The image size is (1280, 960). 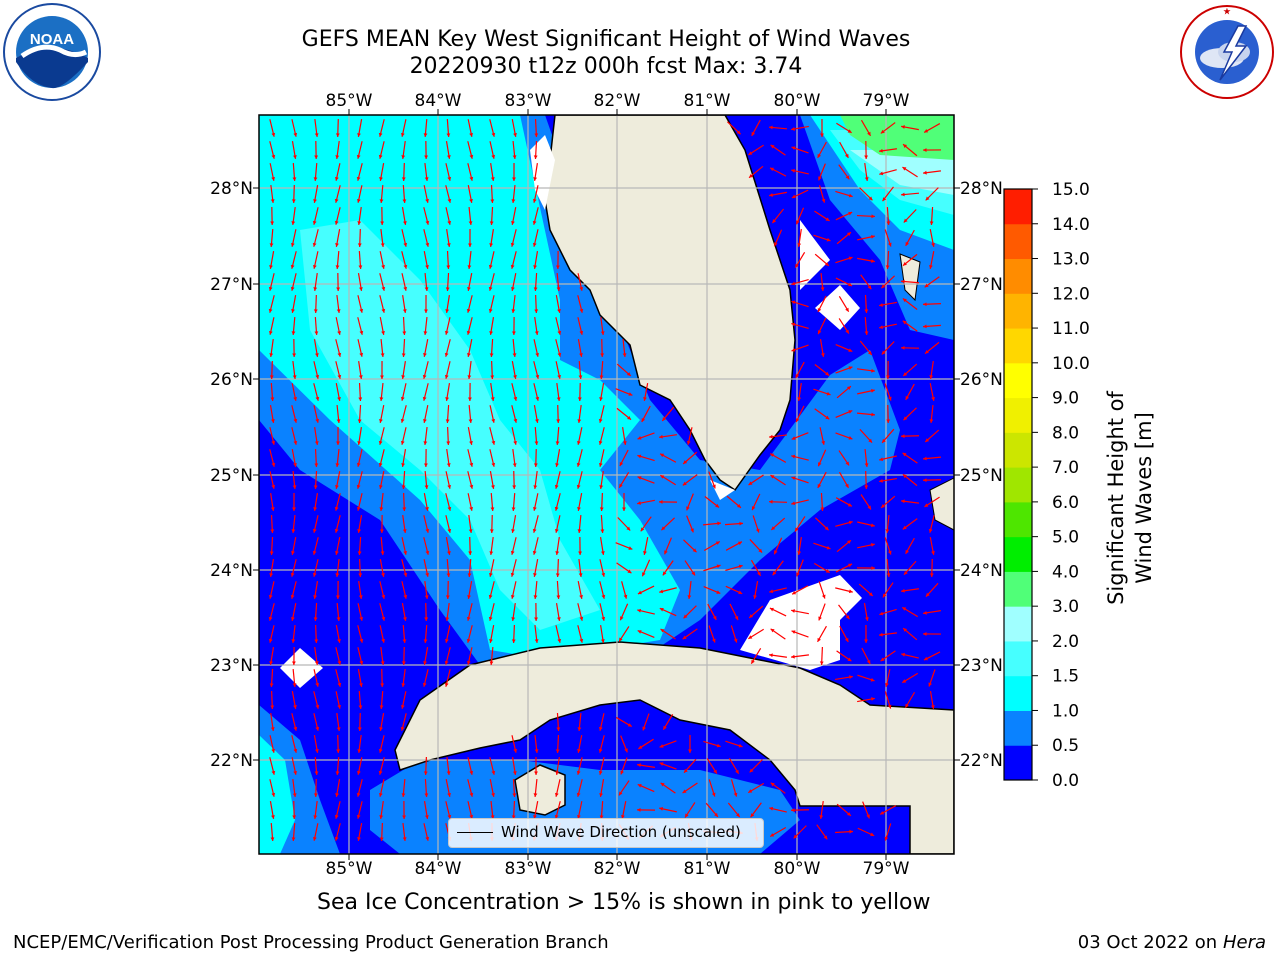 What do you see at coordinates (981, 189) in the screenshot?
I see `lat-tick-label: 28°N` at bounding box center [981, 189].